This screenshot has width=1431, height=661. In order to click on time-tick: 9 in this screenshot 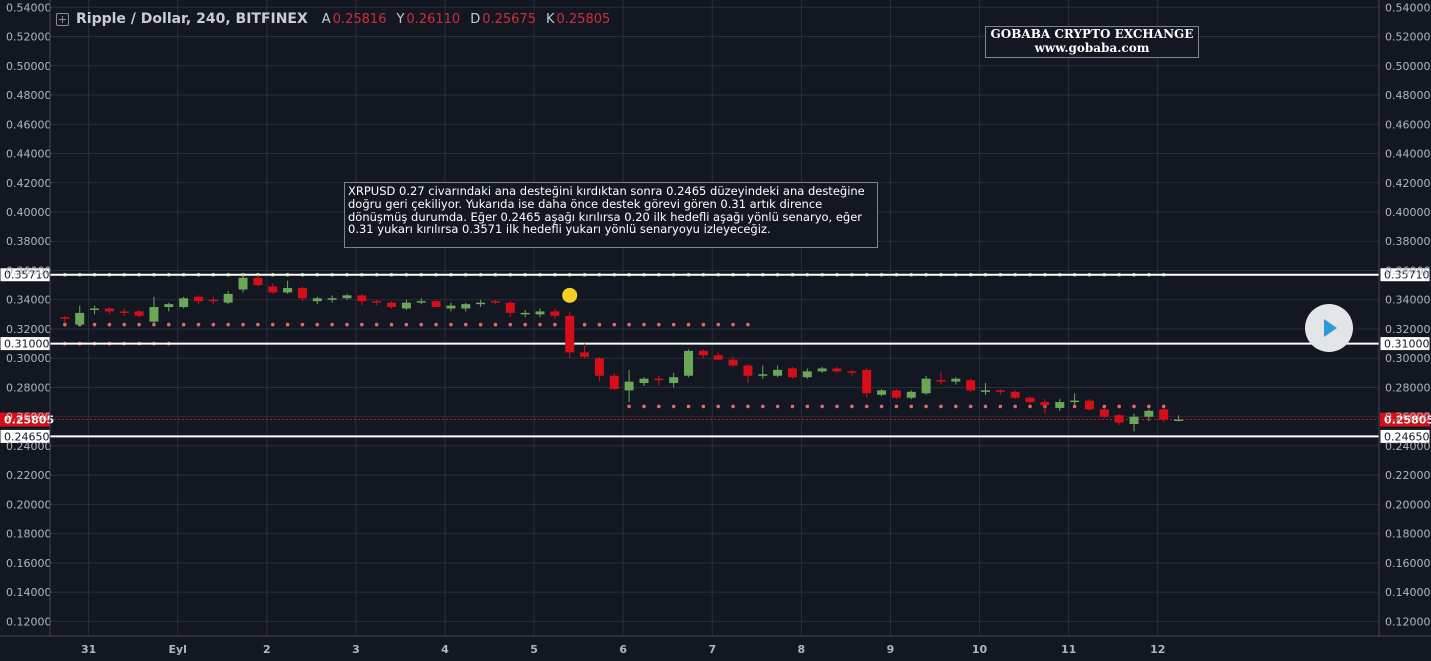, I will do `click(891, 649)`.